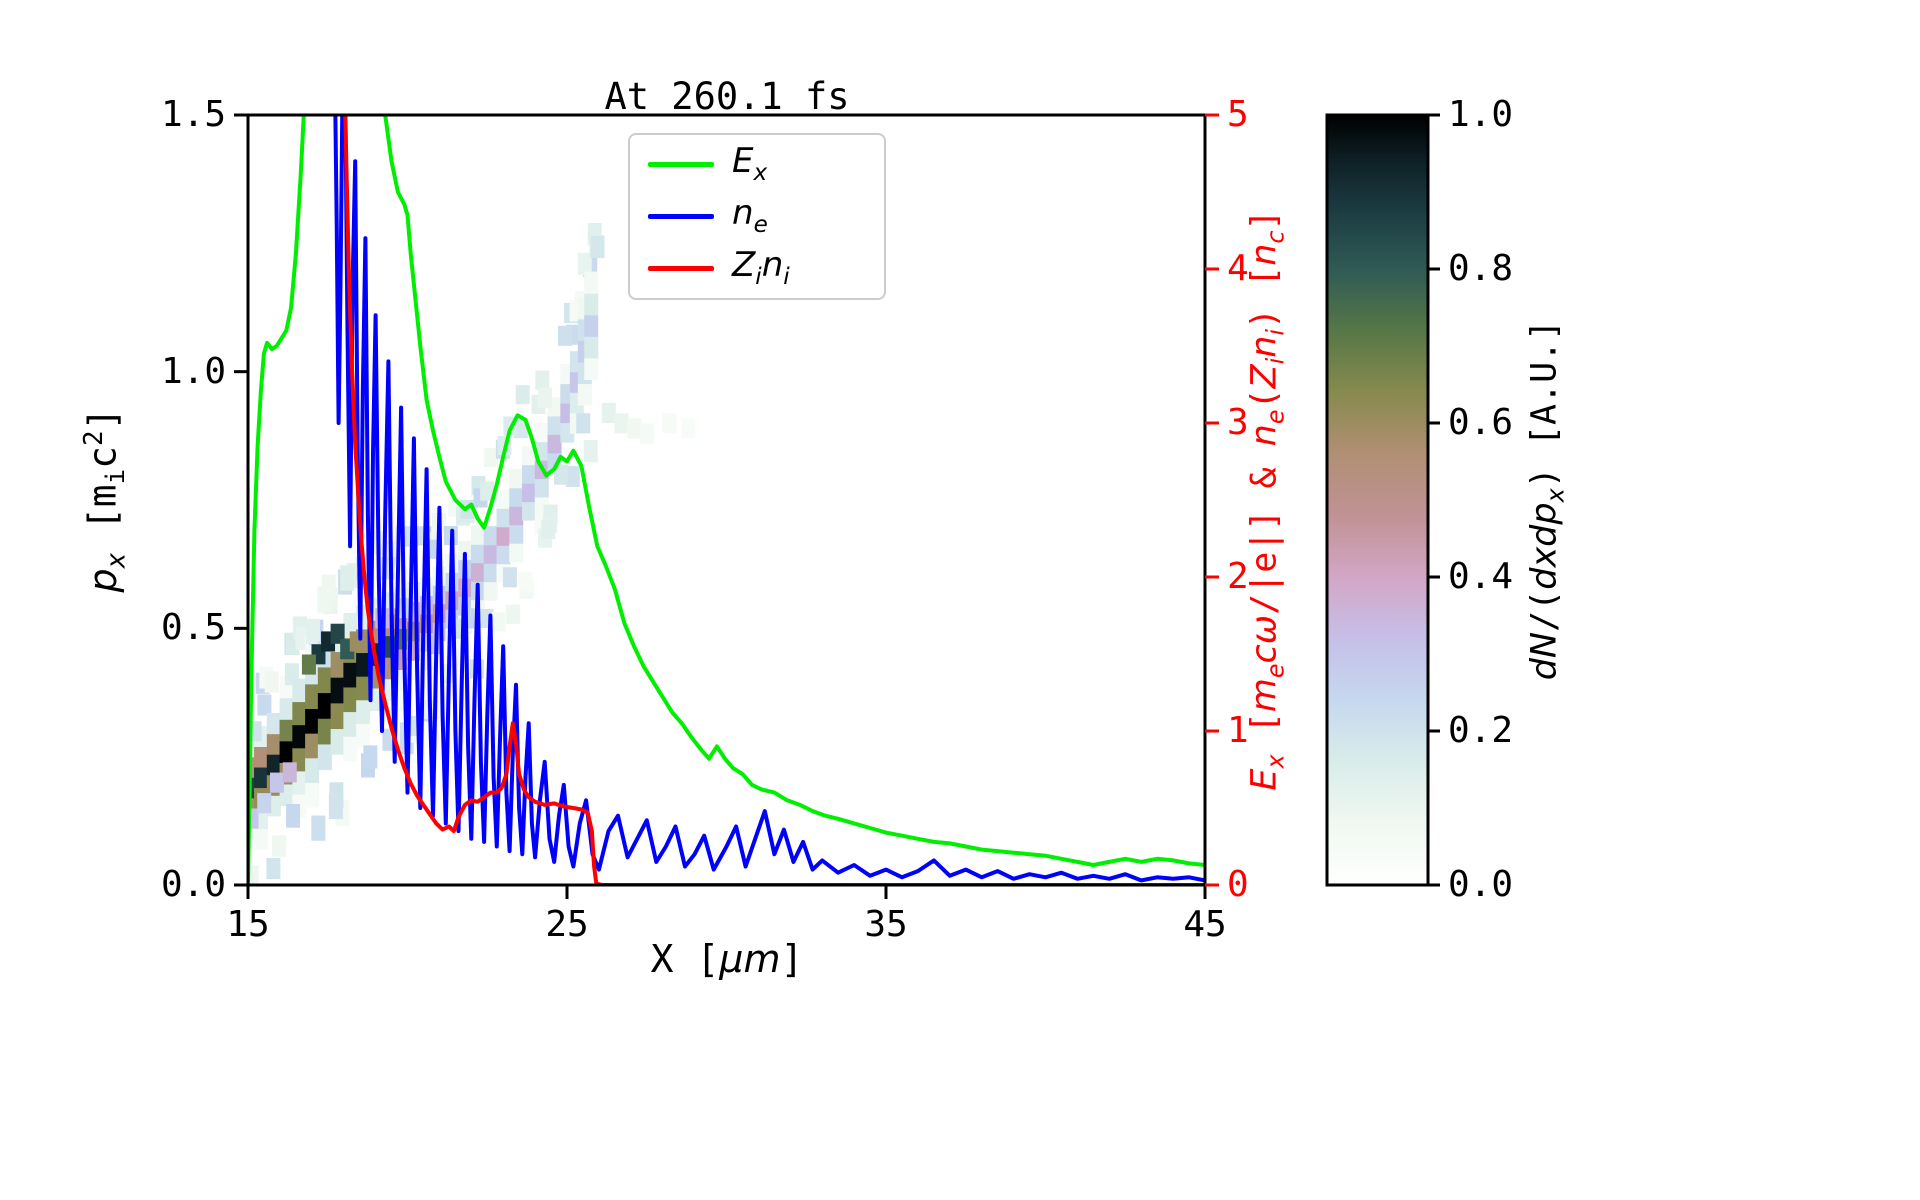 The width and height of the screenshot is (1920, 1200). I want to click on colorbar, so click(1377, 500).